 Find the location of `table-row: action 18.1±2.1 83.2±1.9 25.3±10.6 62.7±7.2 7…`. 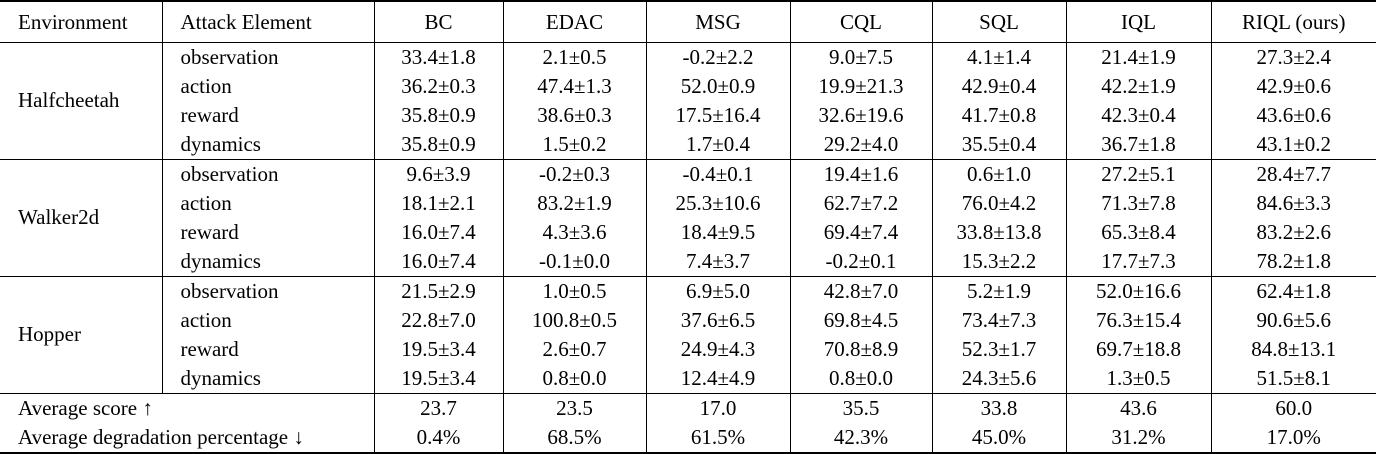

table-row: action 18.1±2.1 83.2±1.9 25.3±10.6 62.7±7.2 7… is located at coordinates (688, 203).